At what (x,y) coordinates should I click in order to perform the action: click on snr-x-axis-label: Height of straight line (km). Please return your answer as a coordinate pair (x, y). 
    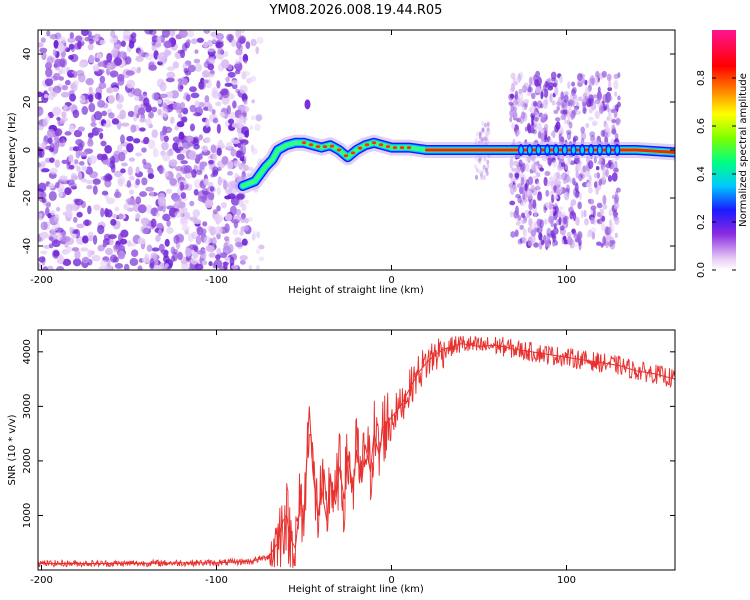
    Looking at the image, I should click on (356, 589).